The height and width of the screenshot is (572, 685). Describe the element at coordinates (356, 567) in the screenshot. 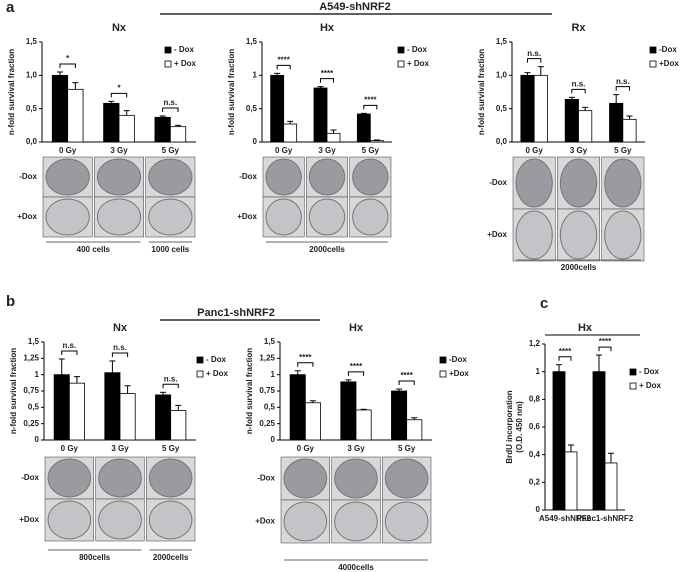

I see `dish-note: 4000cells` at that location.